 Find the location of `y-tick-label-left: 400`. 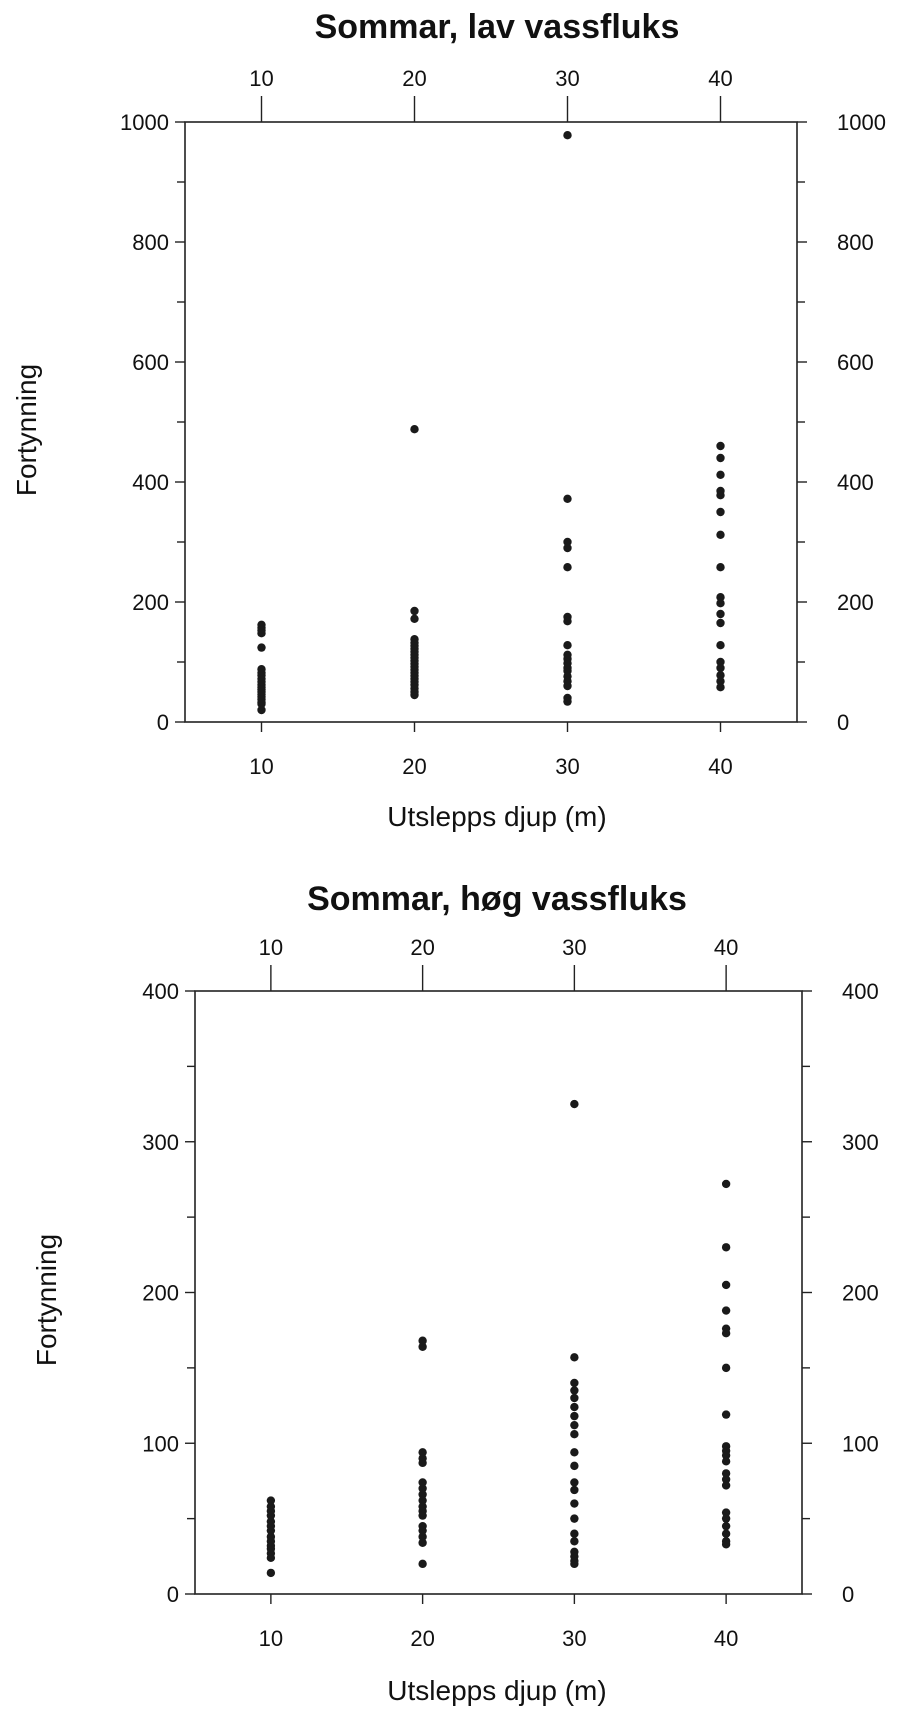

y-tick-label-left: 400 is located at coordinates (150, 482).